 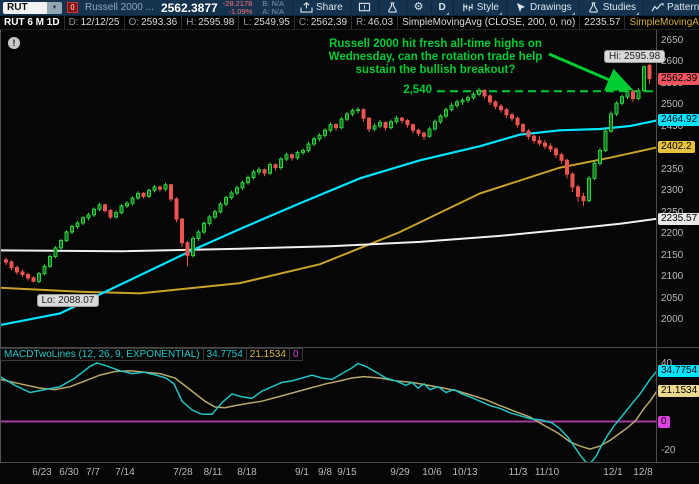 What do you see at coordinates (349, 347) in the screenshot?
I see `pane-divider` at bounding box center [349, 347].